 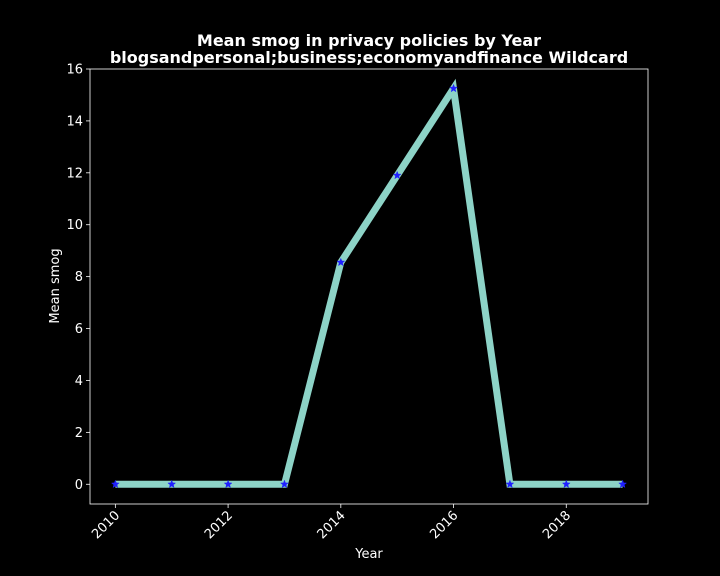 I want to click on x-axis-ticks: 2010 2012 2014 2016 2018, so click(x=331, y=523).